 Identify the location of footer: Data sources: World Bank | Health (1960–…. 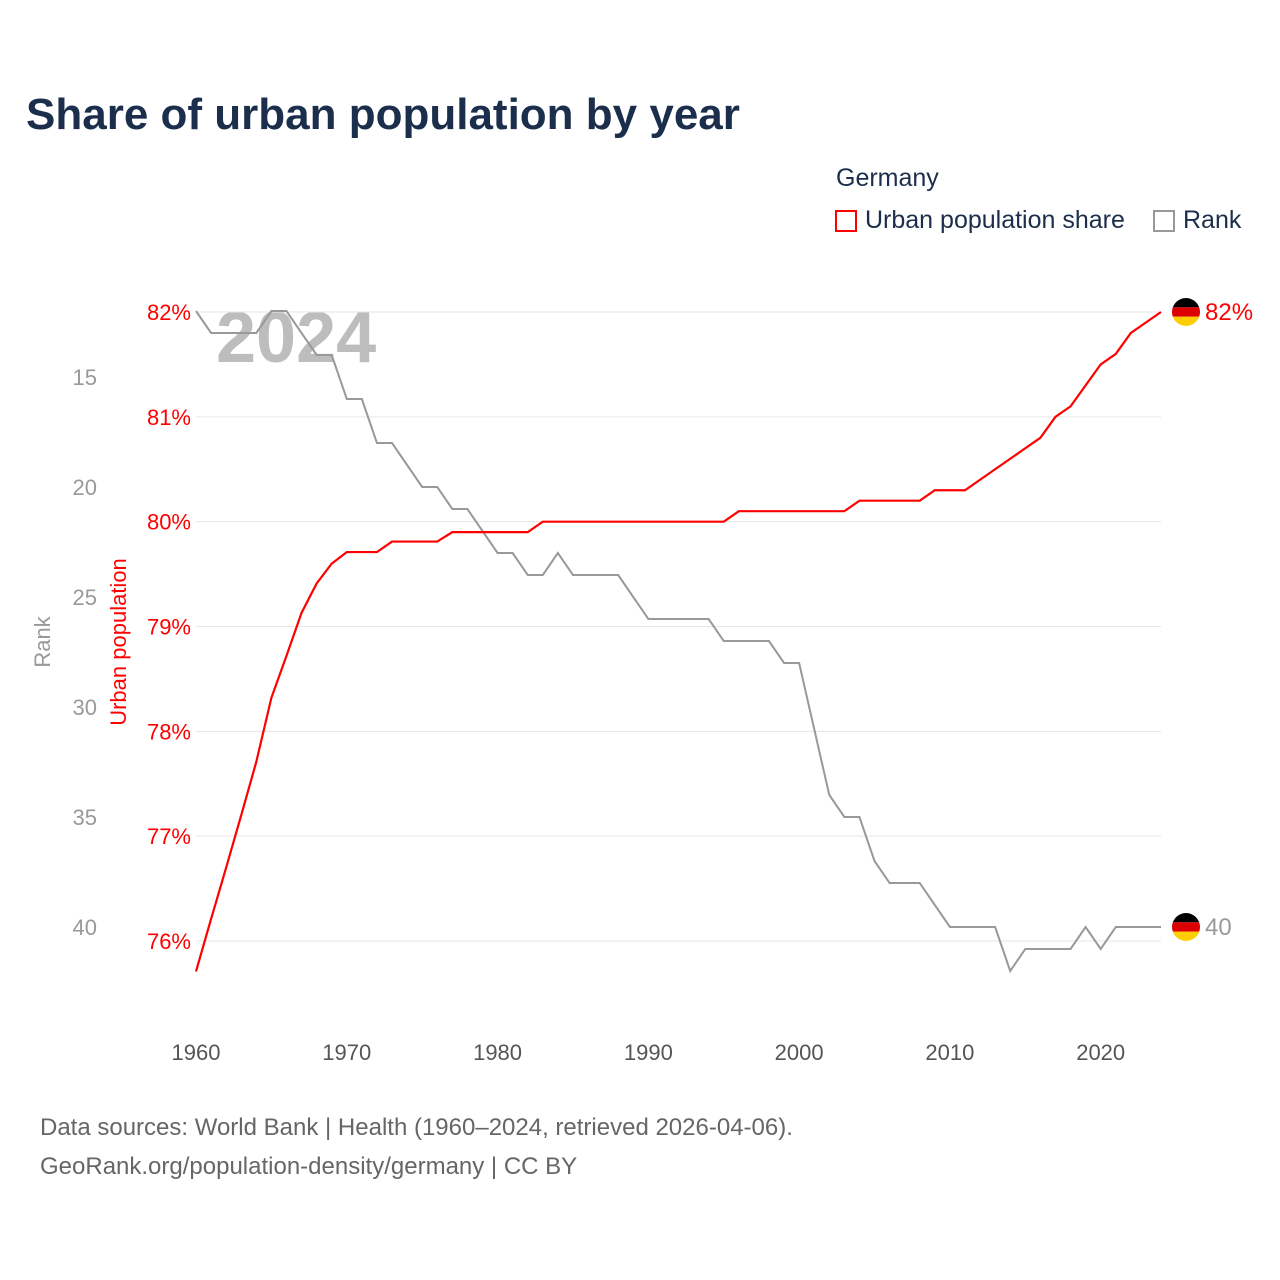
(416, 1147).